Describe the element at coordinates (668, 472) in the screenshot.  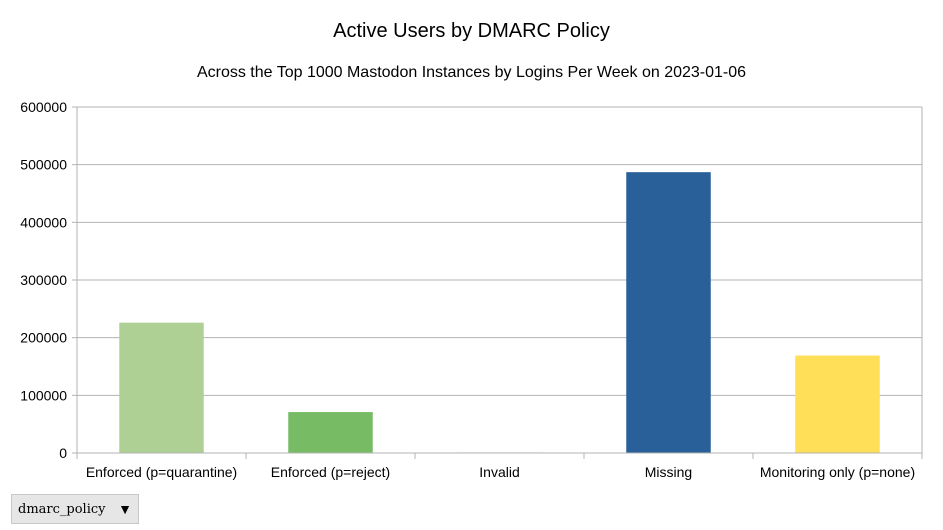
I see `x-tick-label: Missing` at that location.